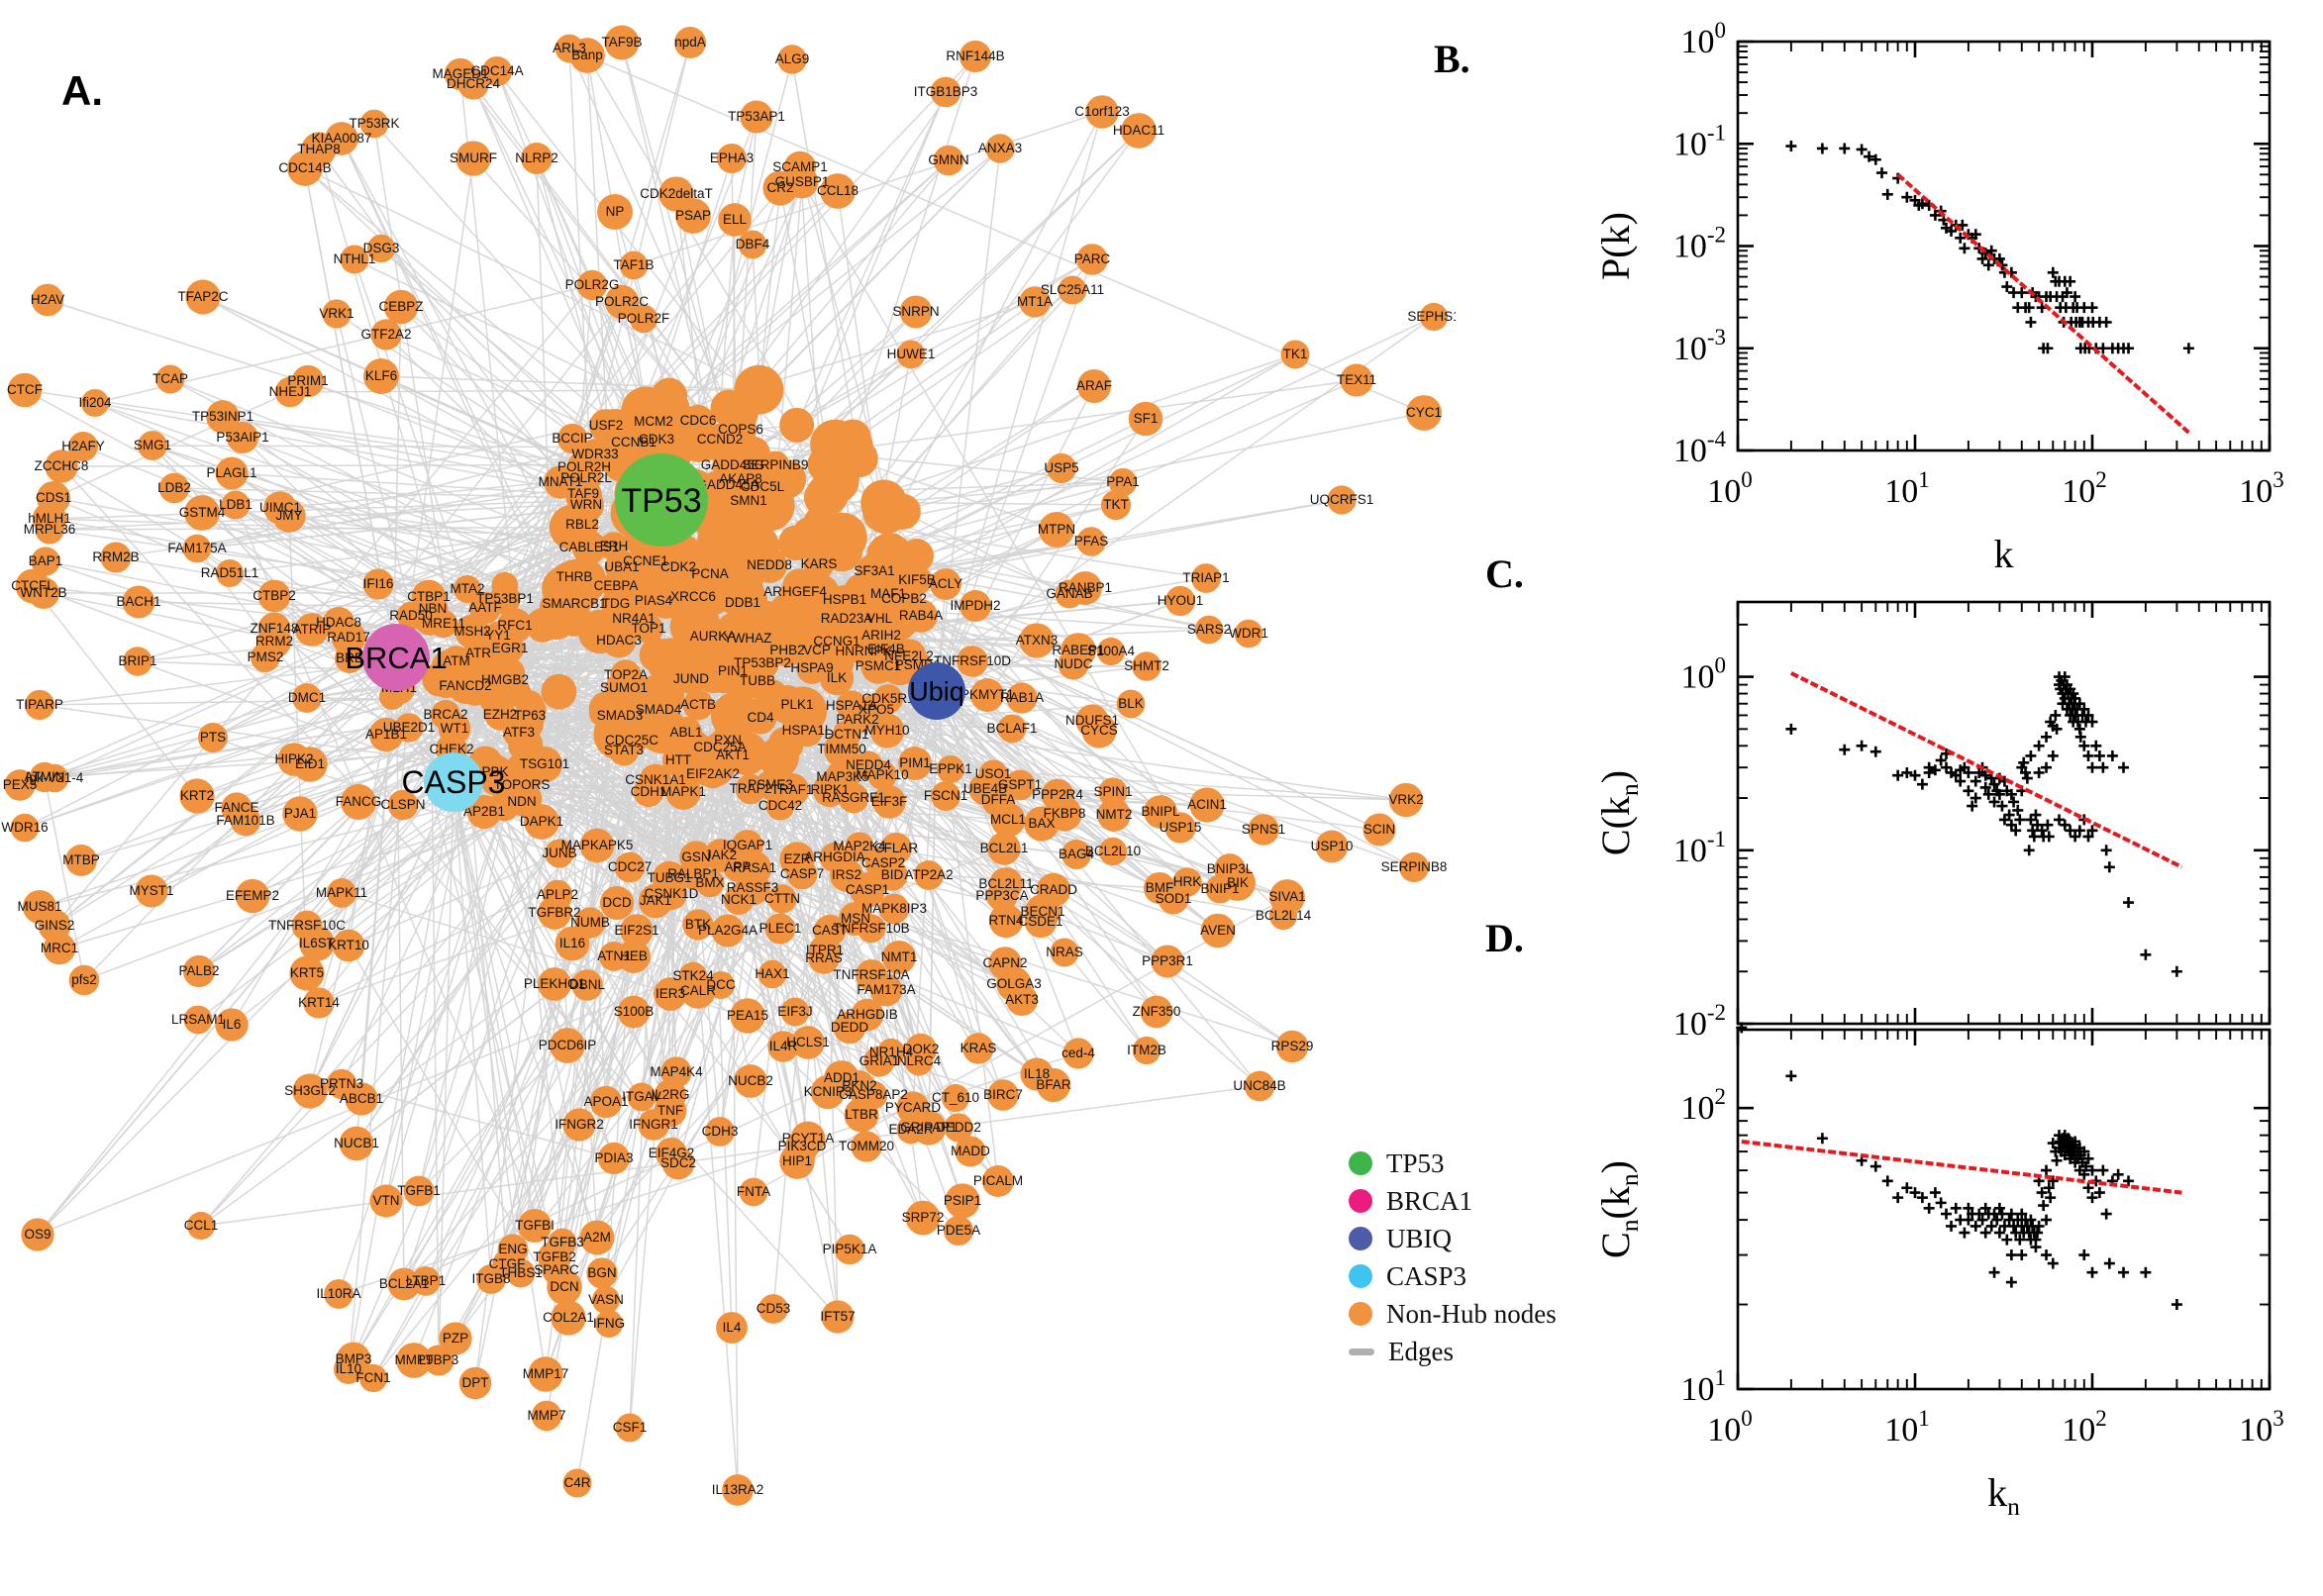 Image resolution: width=2323 pixels, height=1596 pixels. What do you see at coordinates (473, 157) in the screenshot?
I see `node-label: SMURF` at bounding box center [473, 157].